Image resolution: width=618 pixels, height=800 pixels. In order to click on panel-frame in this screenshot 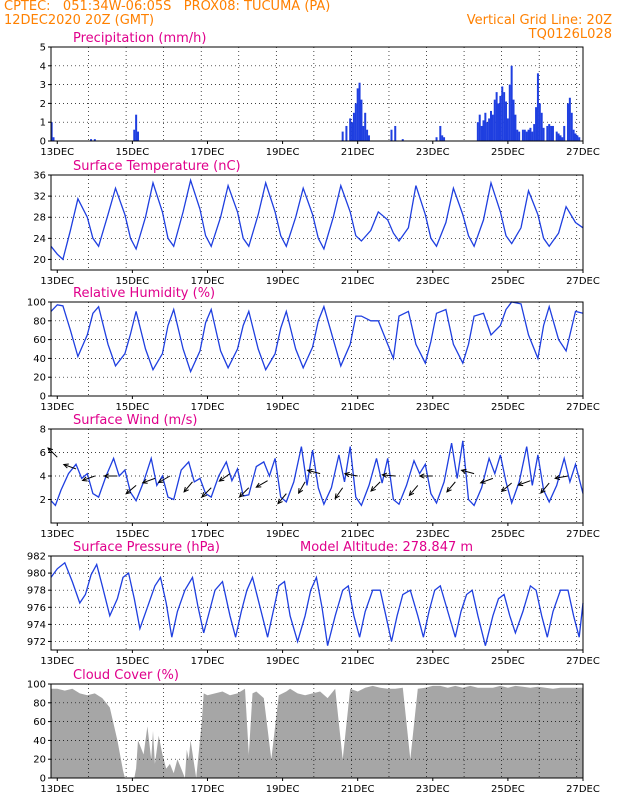, I will do `click(317, 603)`.